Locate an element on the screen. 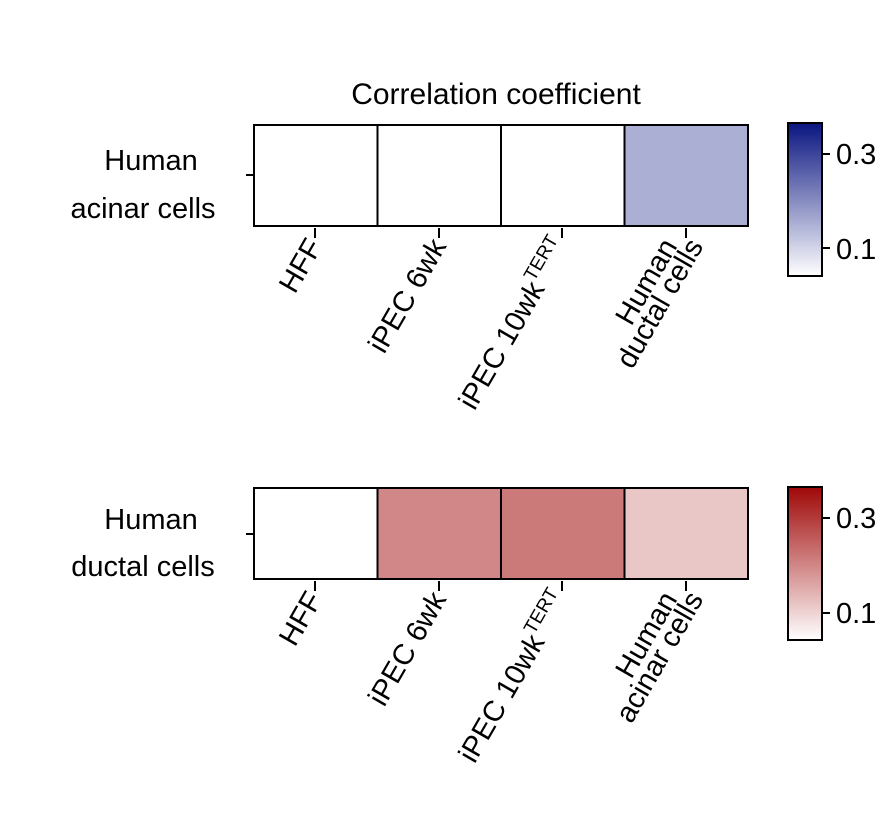  colorbar-blue: 0.3 0.1 is located at coordinates (831, 199).